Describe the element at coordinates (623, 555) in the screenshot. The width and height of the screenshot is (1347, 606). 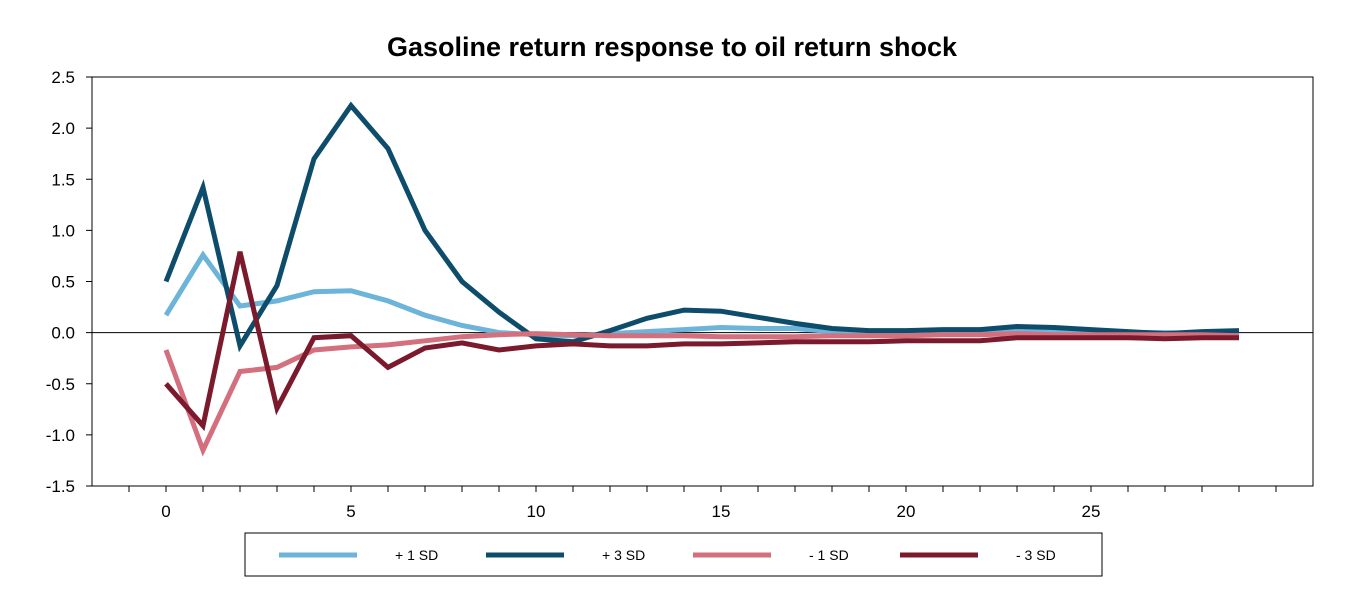
I see `legend-label: + 3 SD` at that location.